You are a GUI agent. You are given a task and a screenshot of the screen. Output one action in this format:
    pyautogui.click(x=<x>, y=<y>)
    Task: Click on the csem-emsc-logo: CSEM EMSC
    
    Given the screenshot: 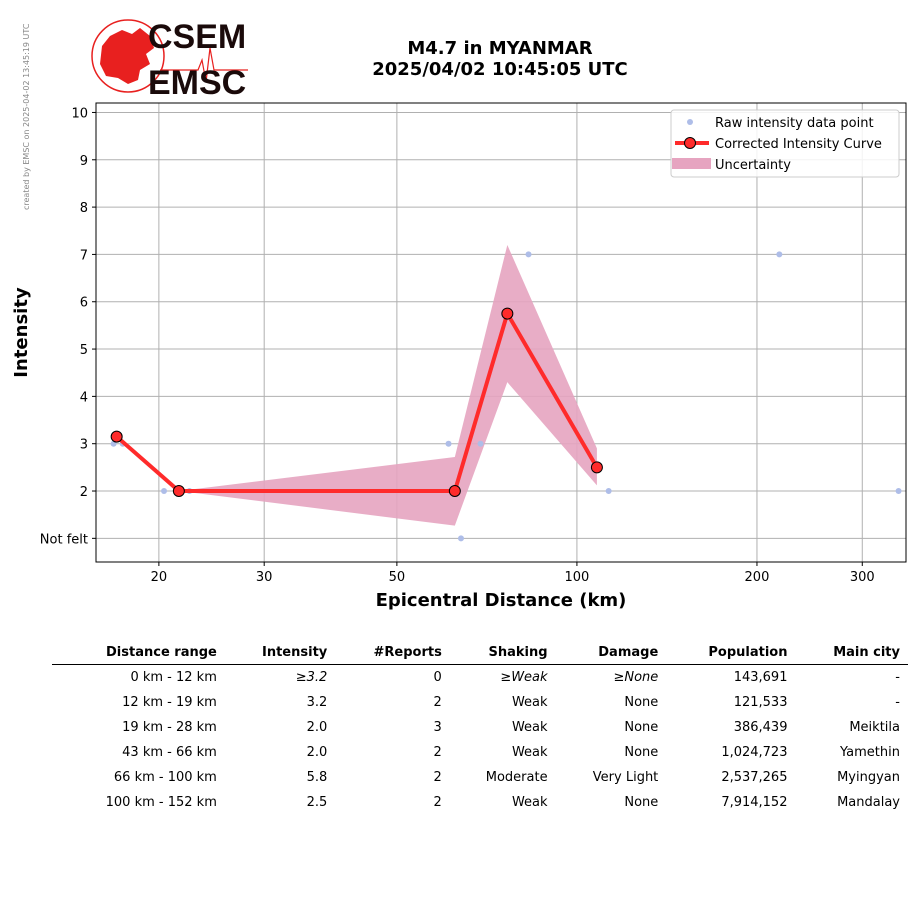 What is the action you would take?
    pyautogui.click(x=169, y=58)
    